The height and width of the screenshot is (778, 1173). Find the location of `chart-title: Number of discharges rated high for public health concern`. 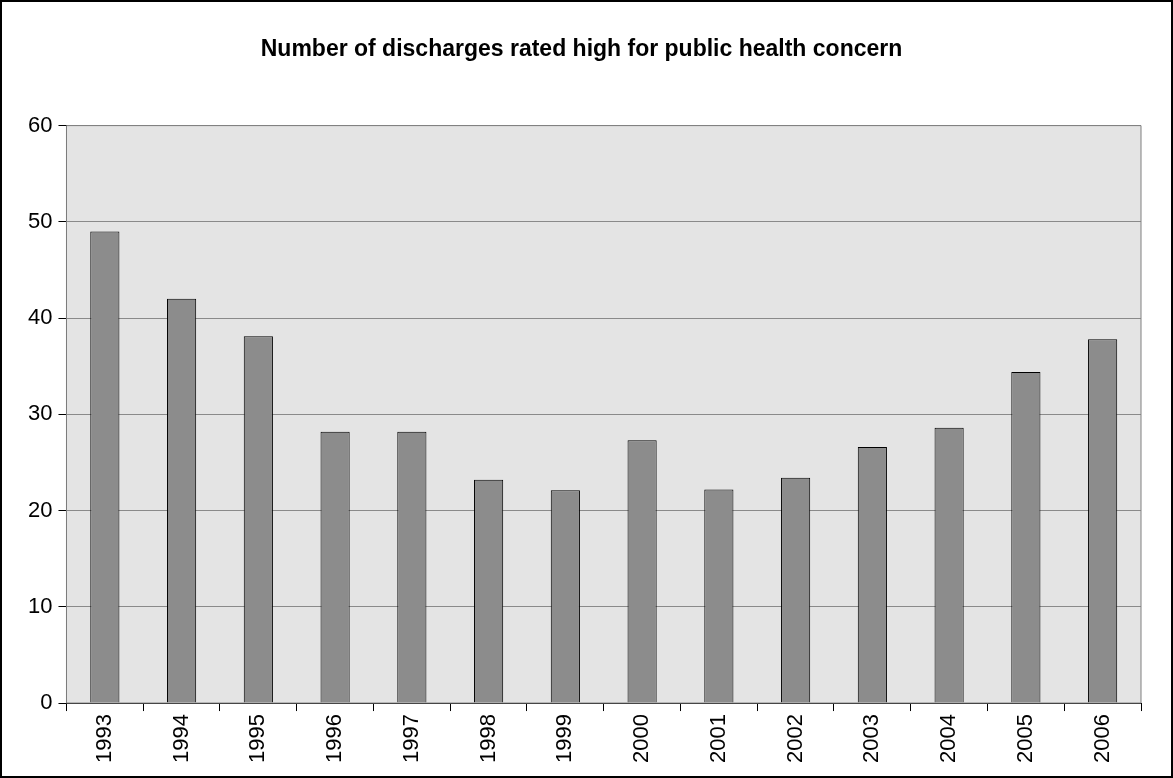

chart-title: Number of discharges rated high for public health concern is located at coordinates (581, 48).